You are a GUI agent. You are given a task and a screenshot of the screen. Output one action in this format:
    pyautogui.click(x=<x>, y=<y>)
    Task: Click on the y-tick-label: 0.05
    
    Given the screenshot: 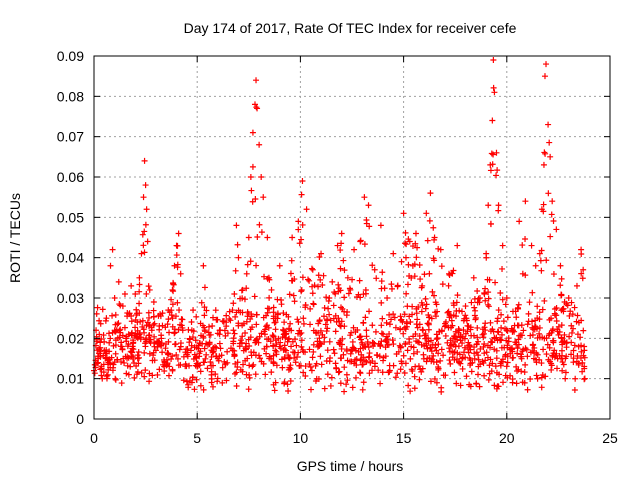 What is the action you would take?
    pyautogui.click(x=70, y=217)
    